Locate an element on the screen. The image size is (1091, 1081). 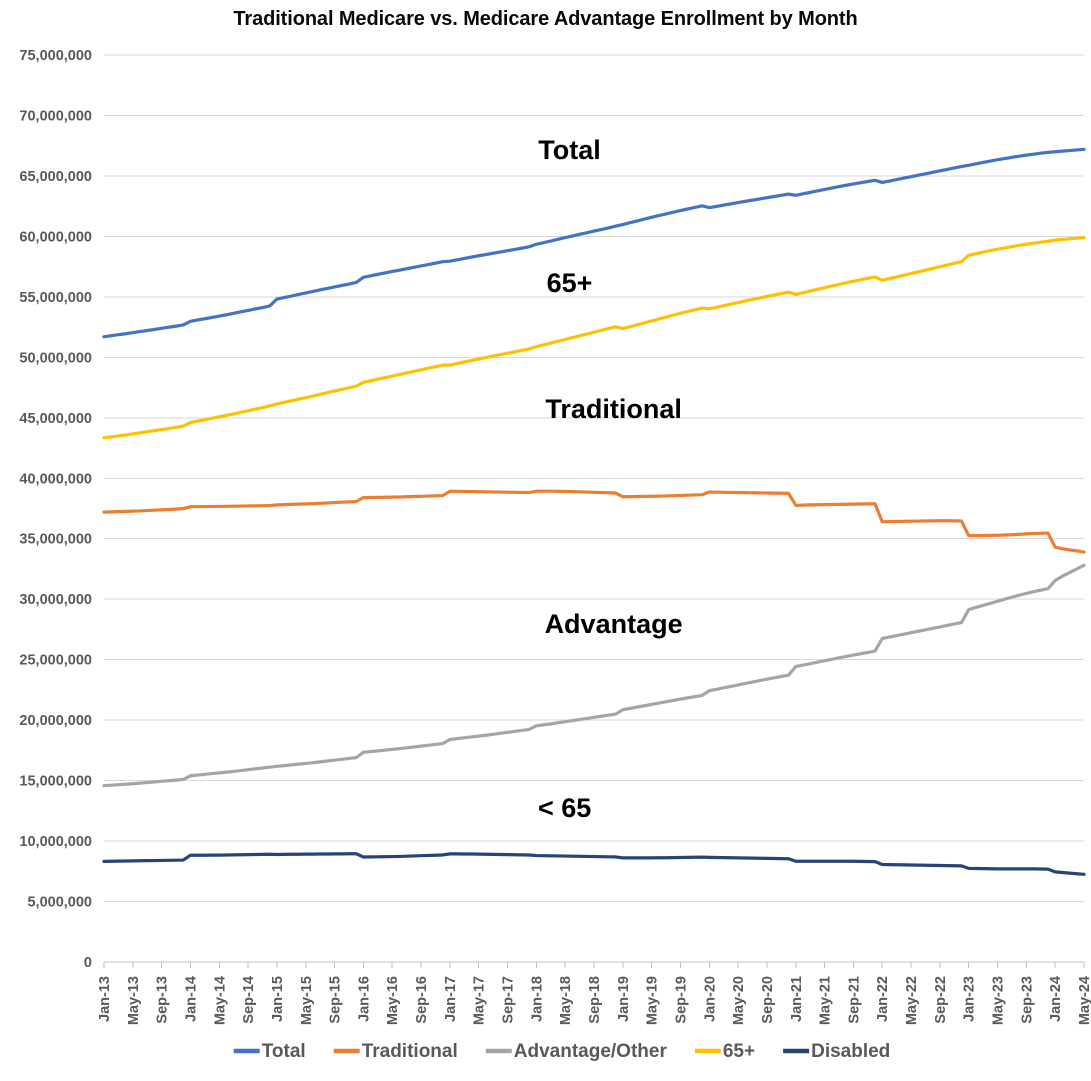
y-axis-tick-label: 65,000,000 is located at coordinates (55, 177).